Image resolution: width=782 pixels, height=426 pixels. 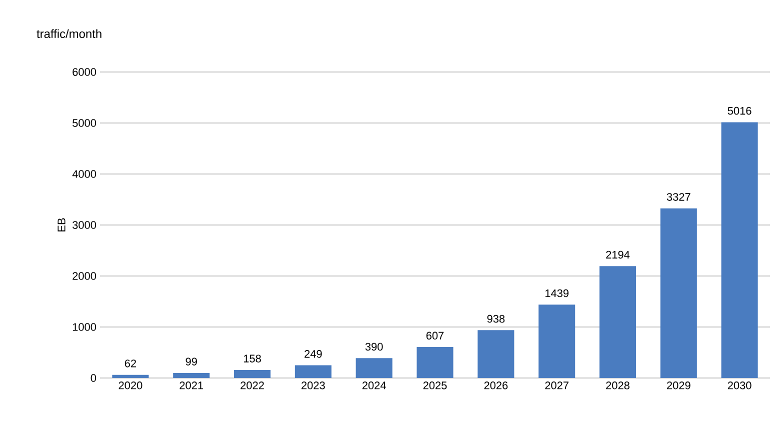 I want to click on data-label: 938, so click(x=496, y=318).